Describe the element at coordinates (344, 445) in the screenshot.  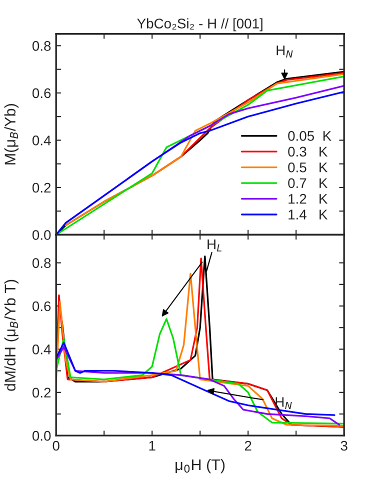
I see `x-tick-label: 3` at that location.